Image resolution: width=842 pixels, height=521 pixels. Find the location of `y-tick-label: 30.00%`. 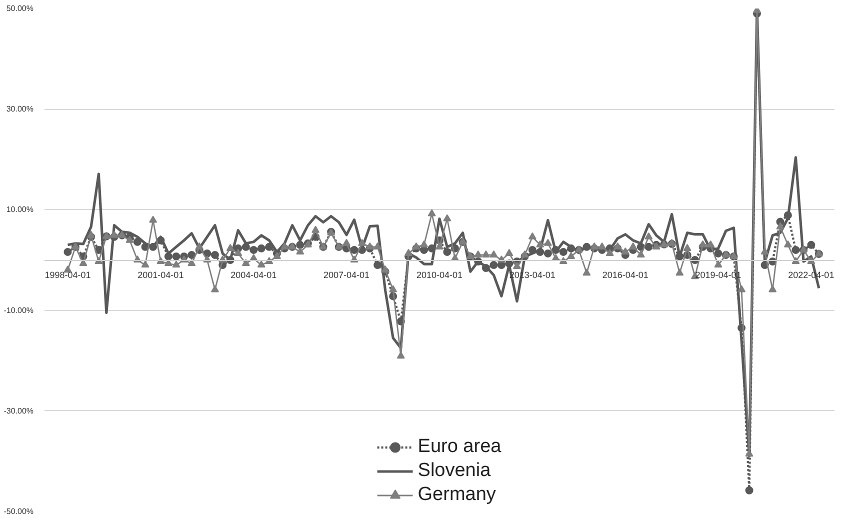

y-tick-label: 30.00% is located at coordinates (20, 109).